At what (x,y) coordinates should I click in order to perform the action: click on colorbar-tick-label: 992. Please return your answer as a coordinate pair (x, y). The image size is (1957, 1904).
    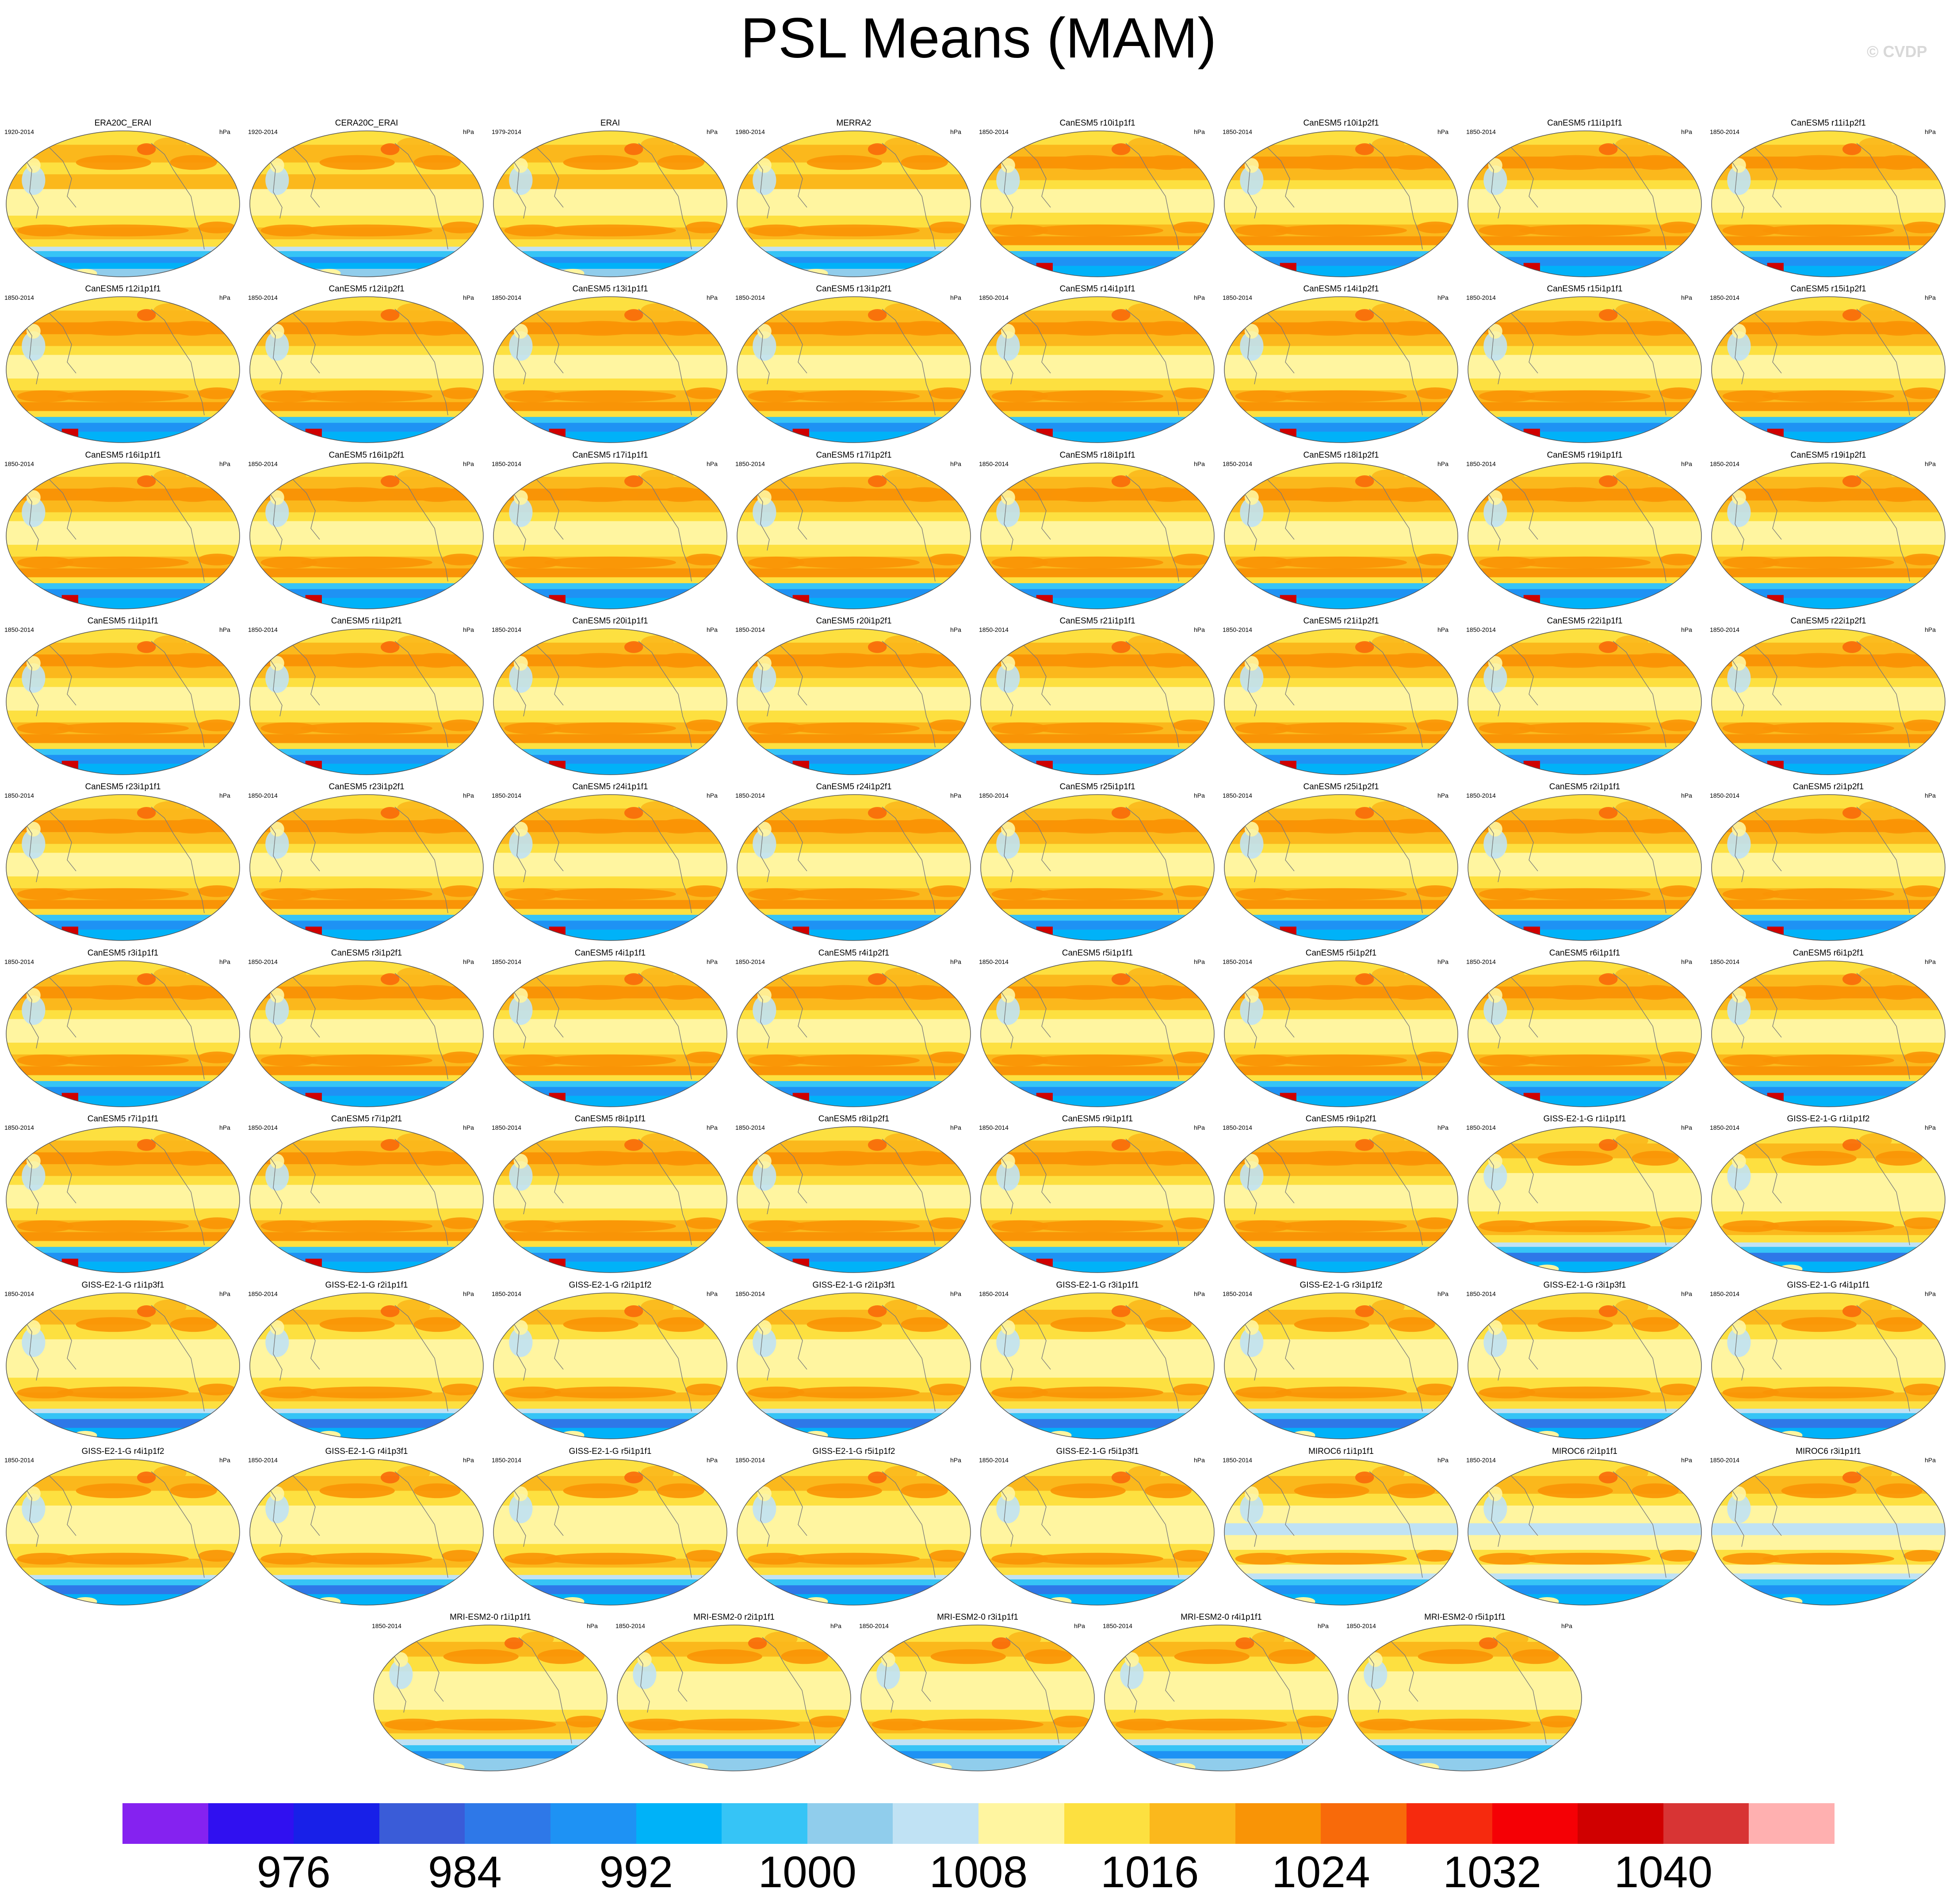
    Looking at the image, I should click on (636, 1872).